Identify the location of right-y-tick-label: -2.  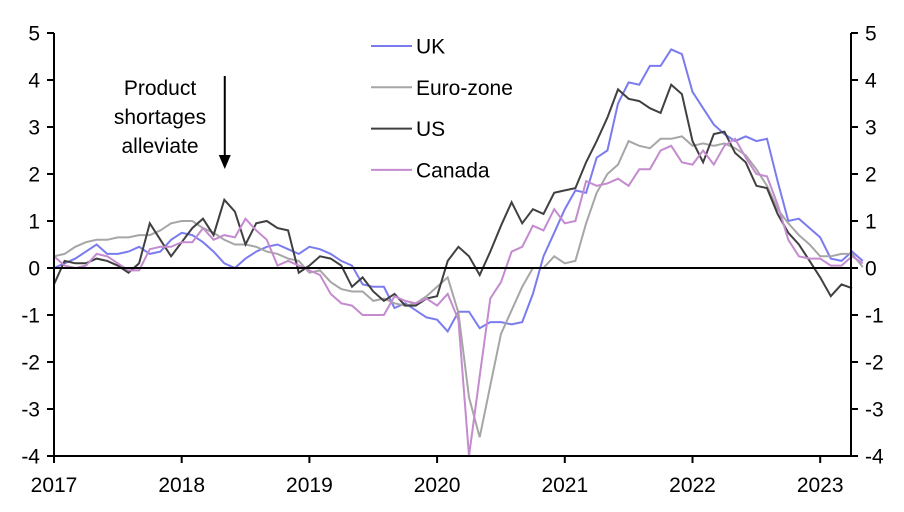
(874, 363).